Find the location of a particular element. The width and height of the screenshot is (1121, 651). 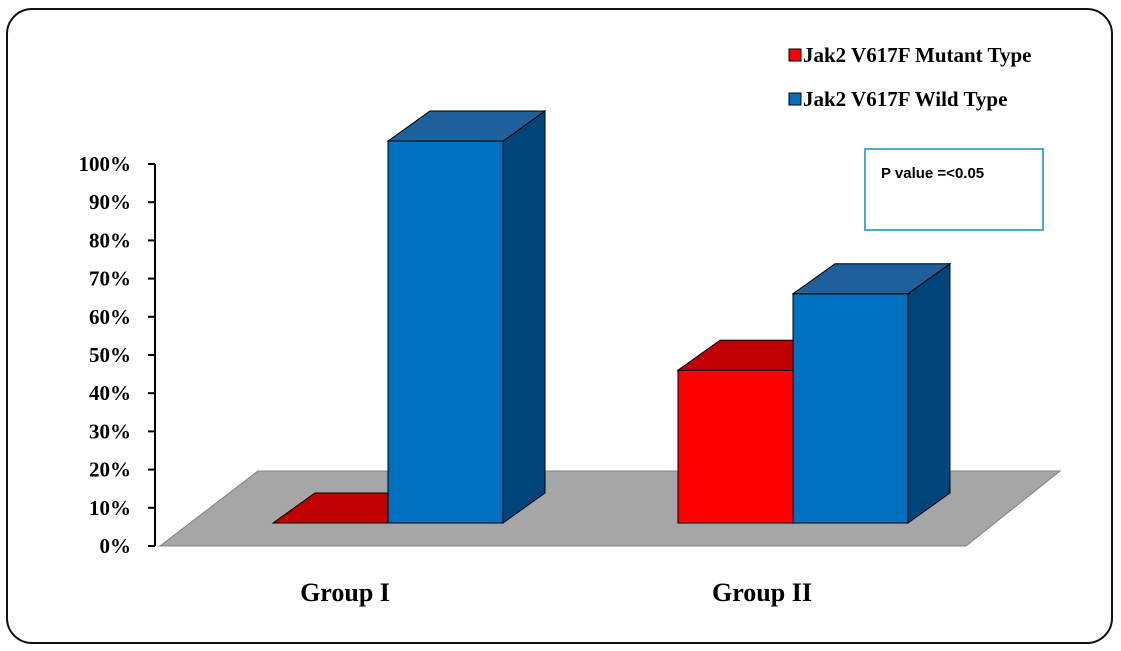

y-tick-label: 70% is located at coordinates (110, 279).